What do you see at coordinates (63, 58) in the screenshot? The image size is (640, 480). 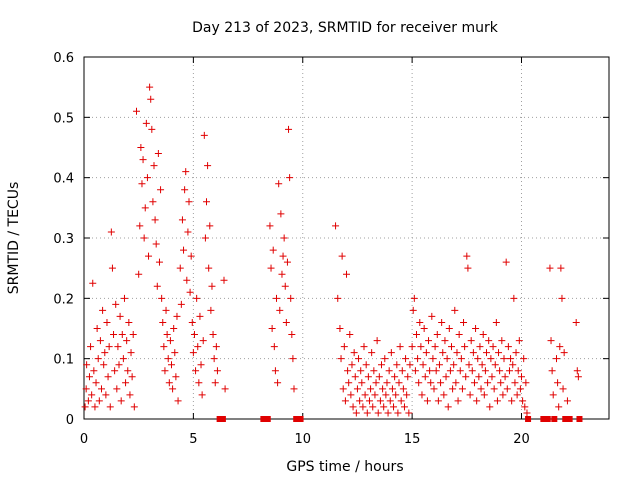 I see `y-tick-label: 0.6` at bounding box center [63, 58].